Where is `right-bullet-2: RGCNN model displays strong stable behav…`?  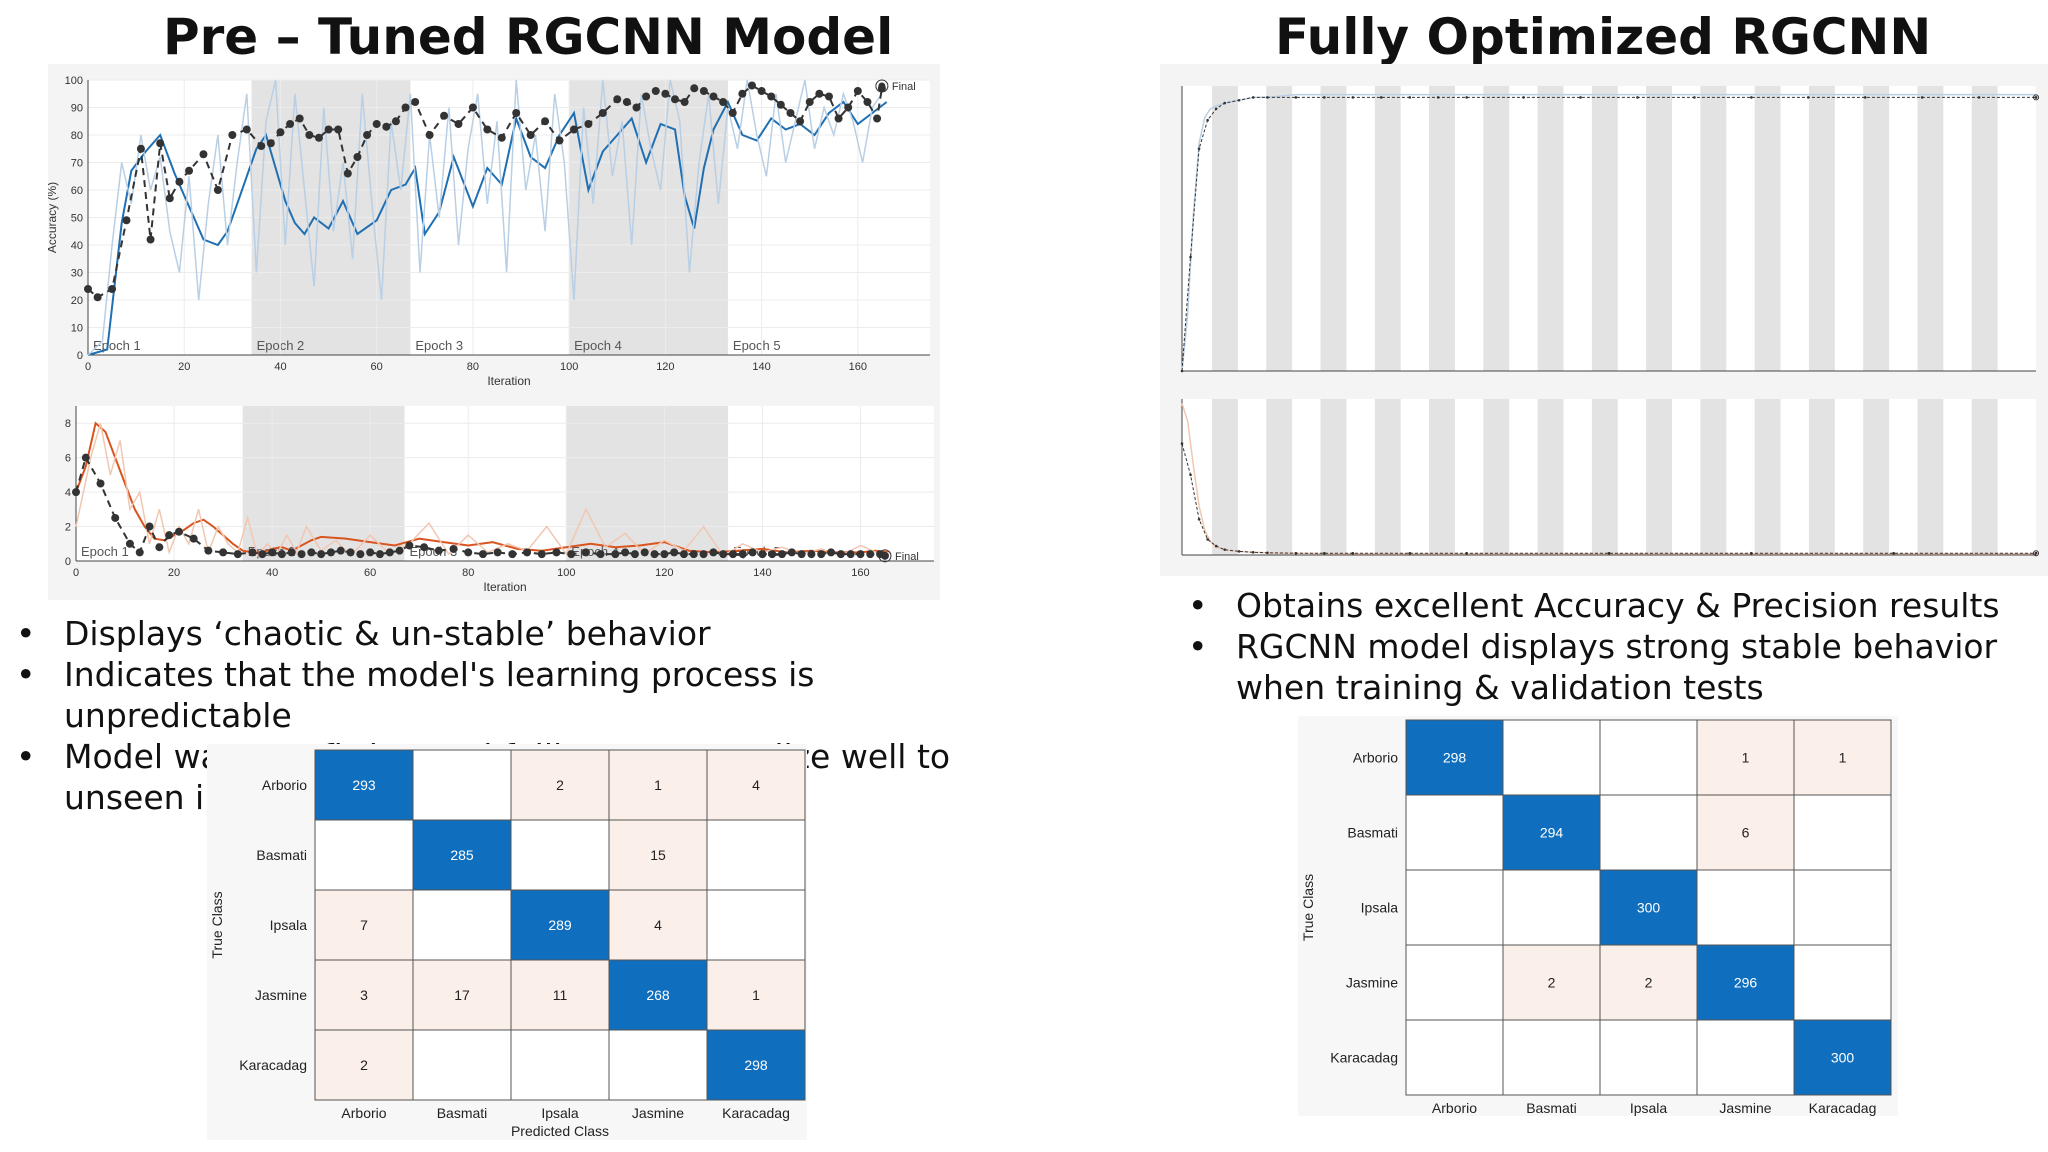 right-bullet-2: RGCNN model displays strong stable behav… is located at coordinates (1613, 667).